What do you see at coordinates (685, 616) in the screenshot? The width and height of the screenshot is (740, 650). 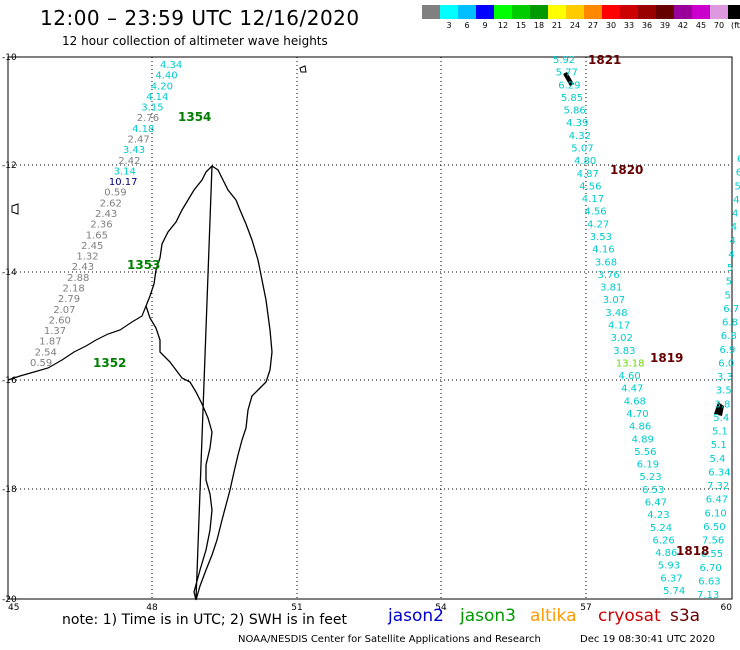 I see `legend-s3a: s3a` at bounding box center [685, 616].